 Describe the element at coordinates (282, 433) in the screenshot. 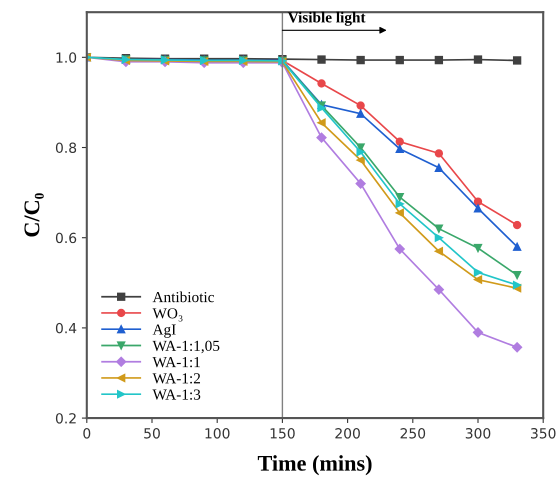

I see `x-tick-label: 150` at that location.